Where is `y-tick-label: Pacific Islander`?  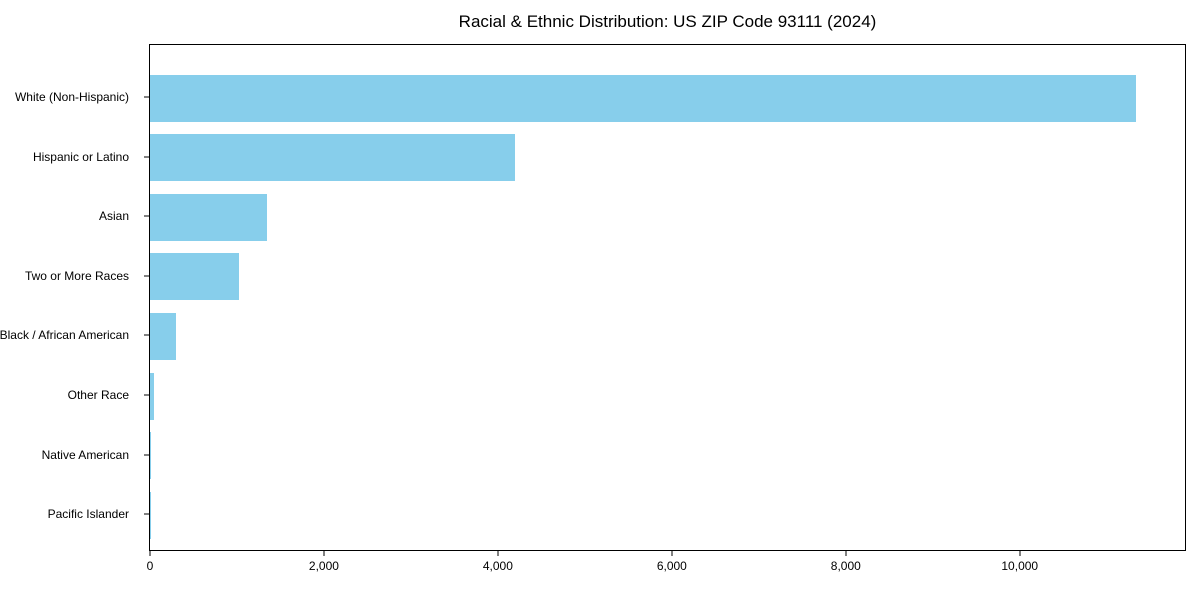 y-tick-label: Pacific Islander is located at coordinates (88, 514).